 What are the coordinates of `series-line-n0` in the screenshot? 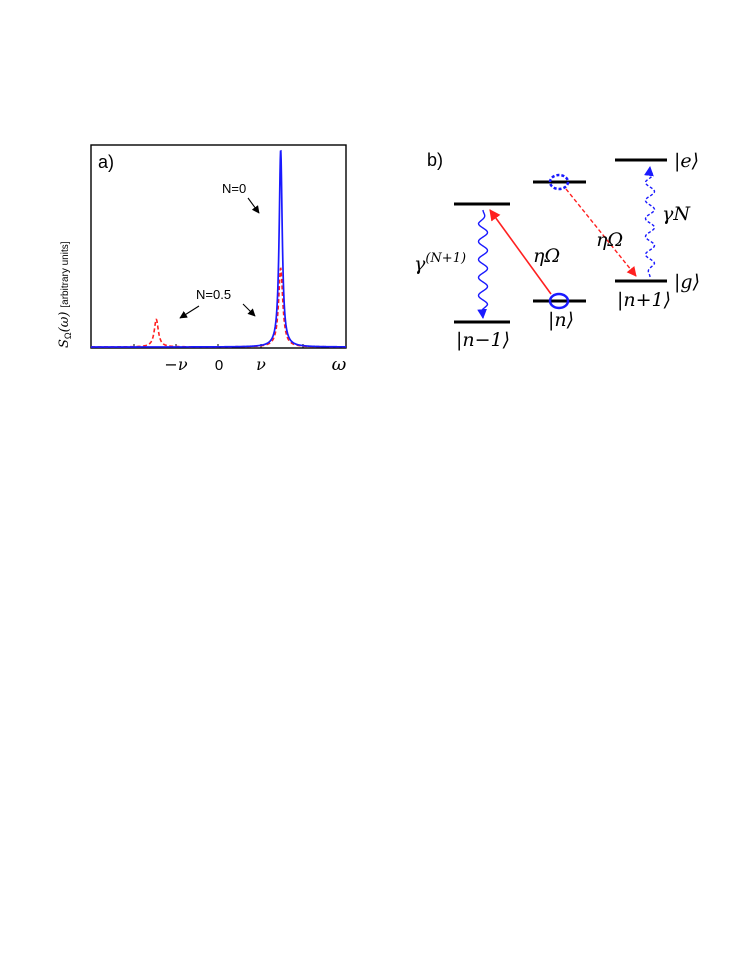 It's located at (218, 248).